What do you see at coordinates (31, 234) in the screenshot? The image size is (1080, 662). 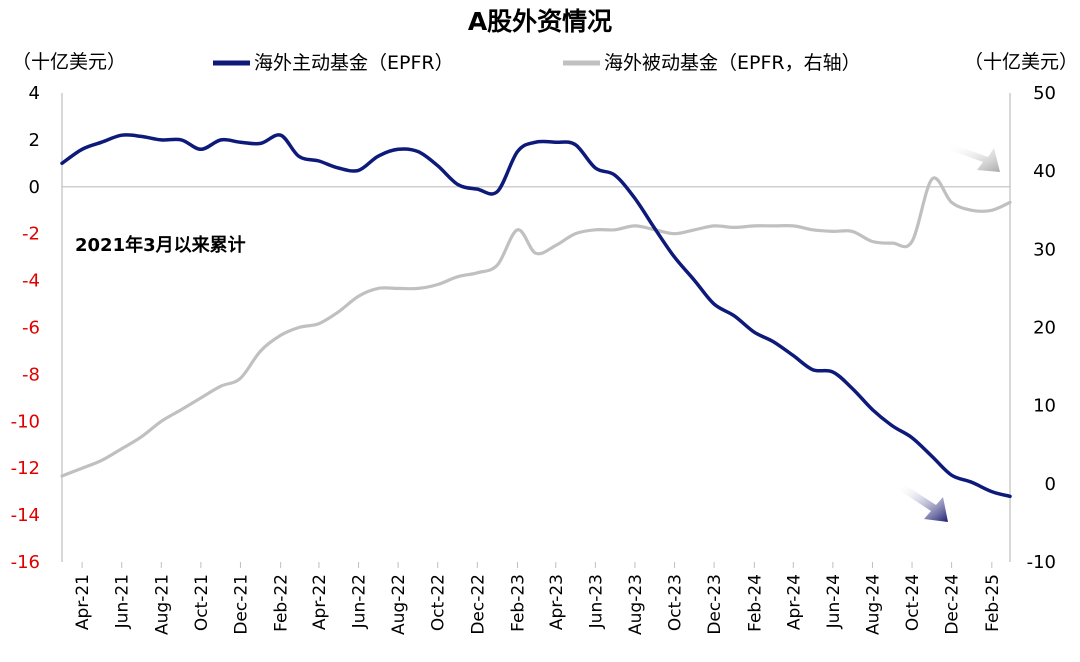 I see `left-tick-label: -2` at bounding box center [31, 234].